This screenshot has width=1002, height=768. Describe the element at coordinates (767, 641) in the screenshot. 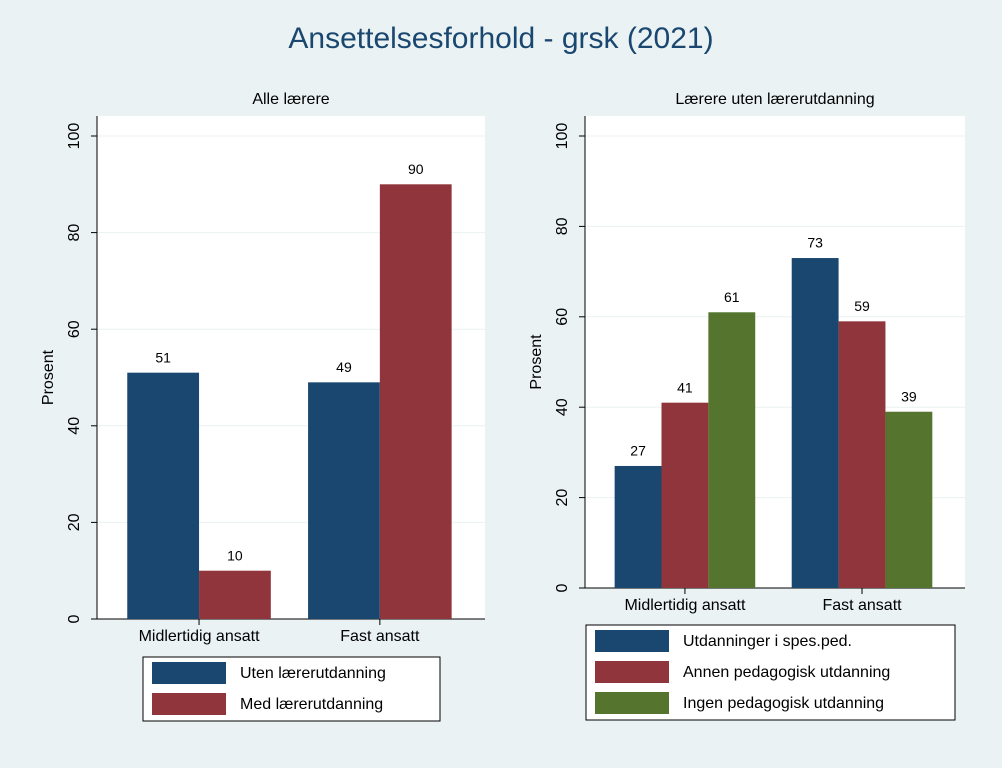

I see `legend-label: Utdanninger i spes.ped.` at that location.